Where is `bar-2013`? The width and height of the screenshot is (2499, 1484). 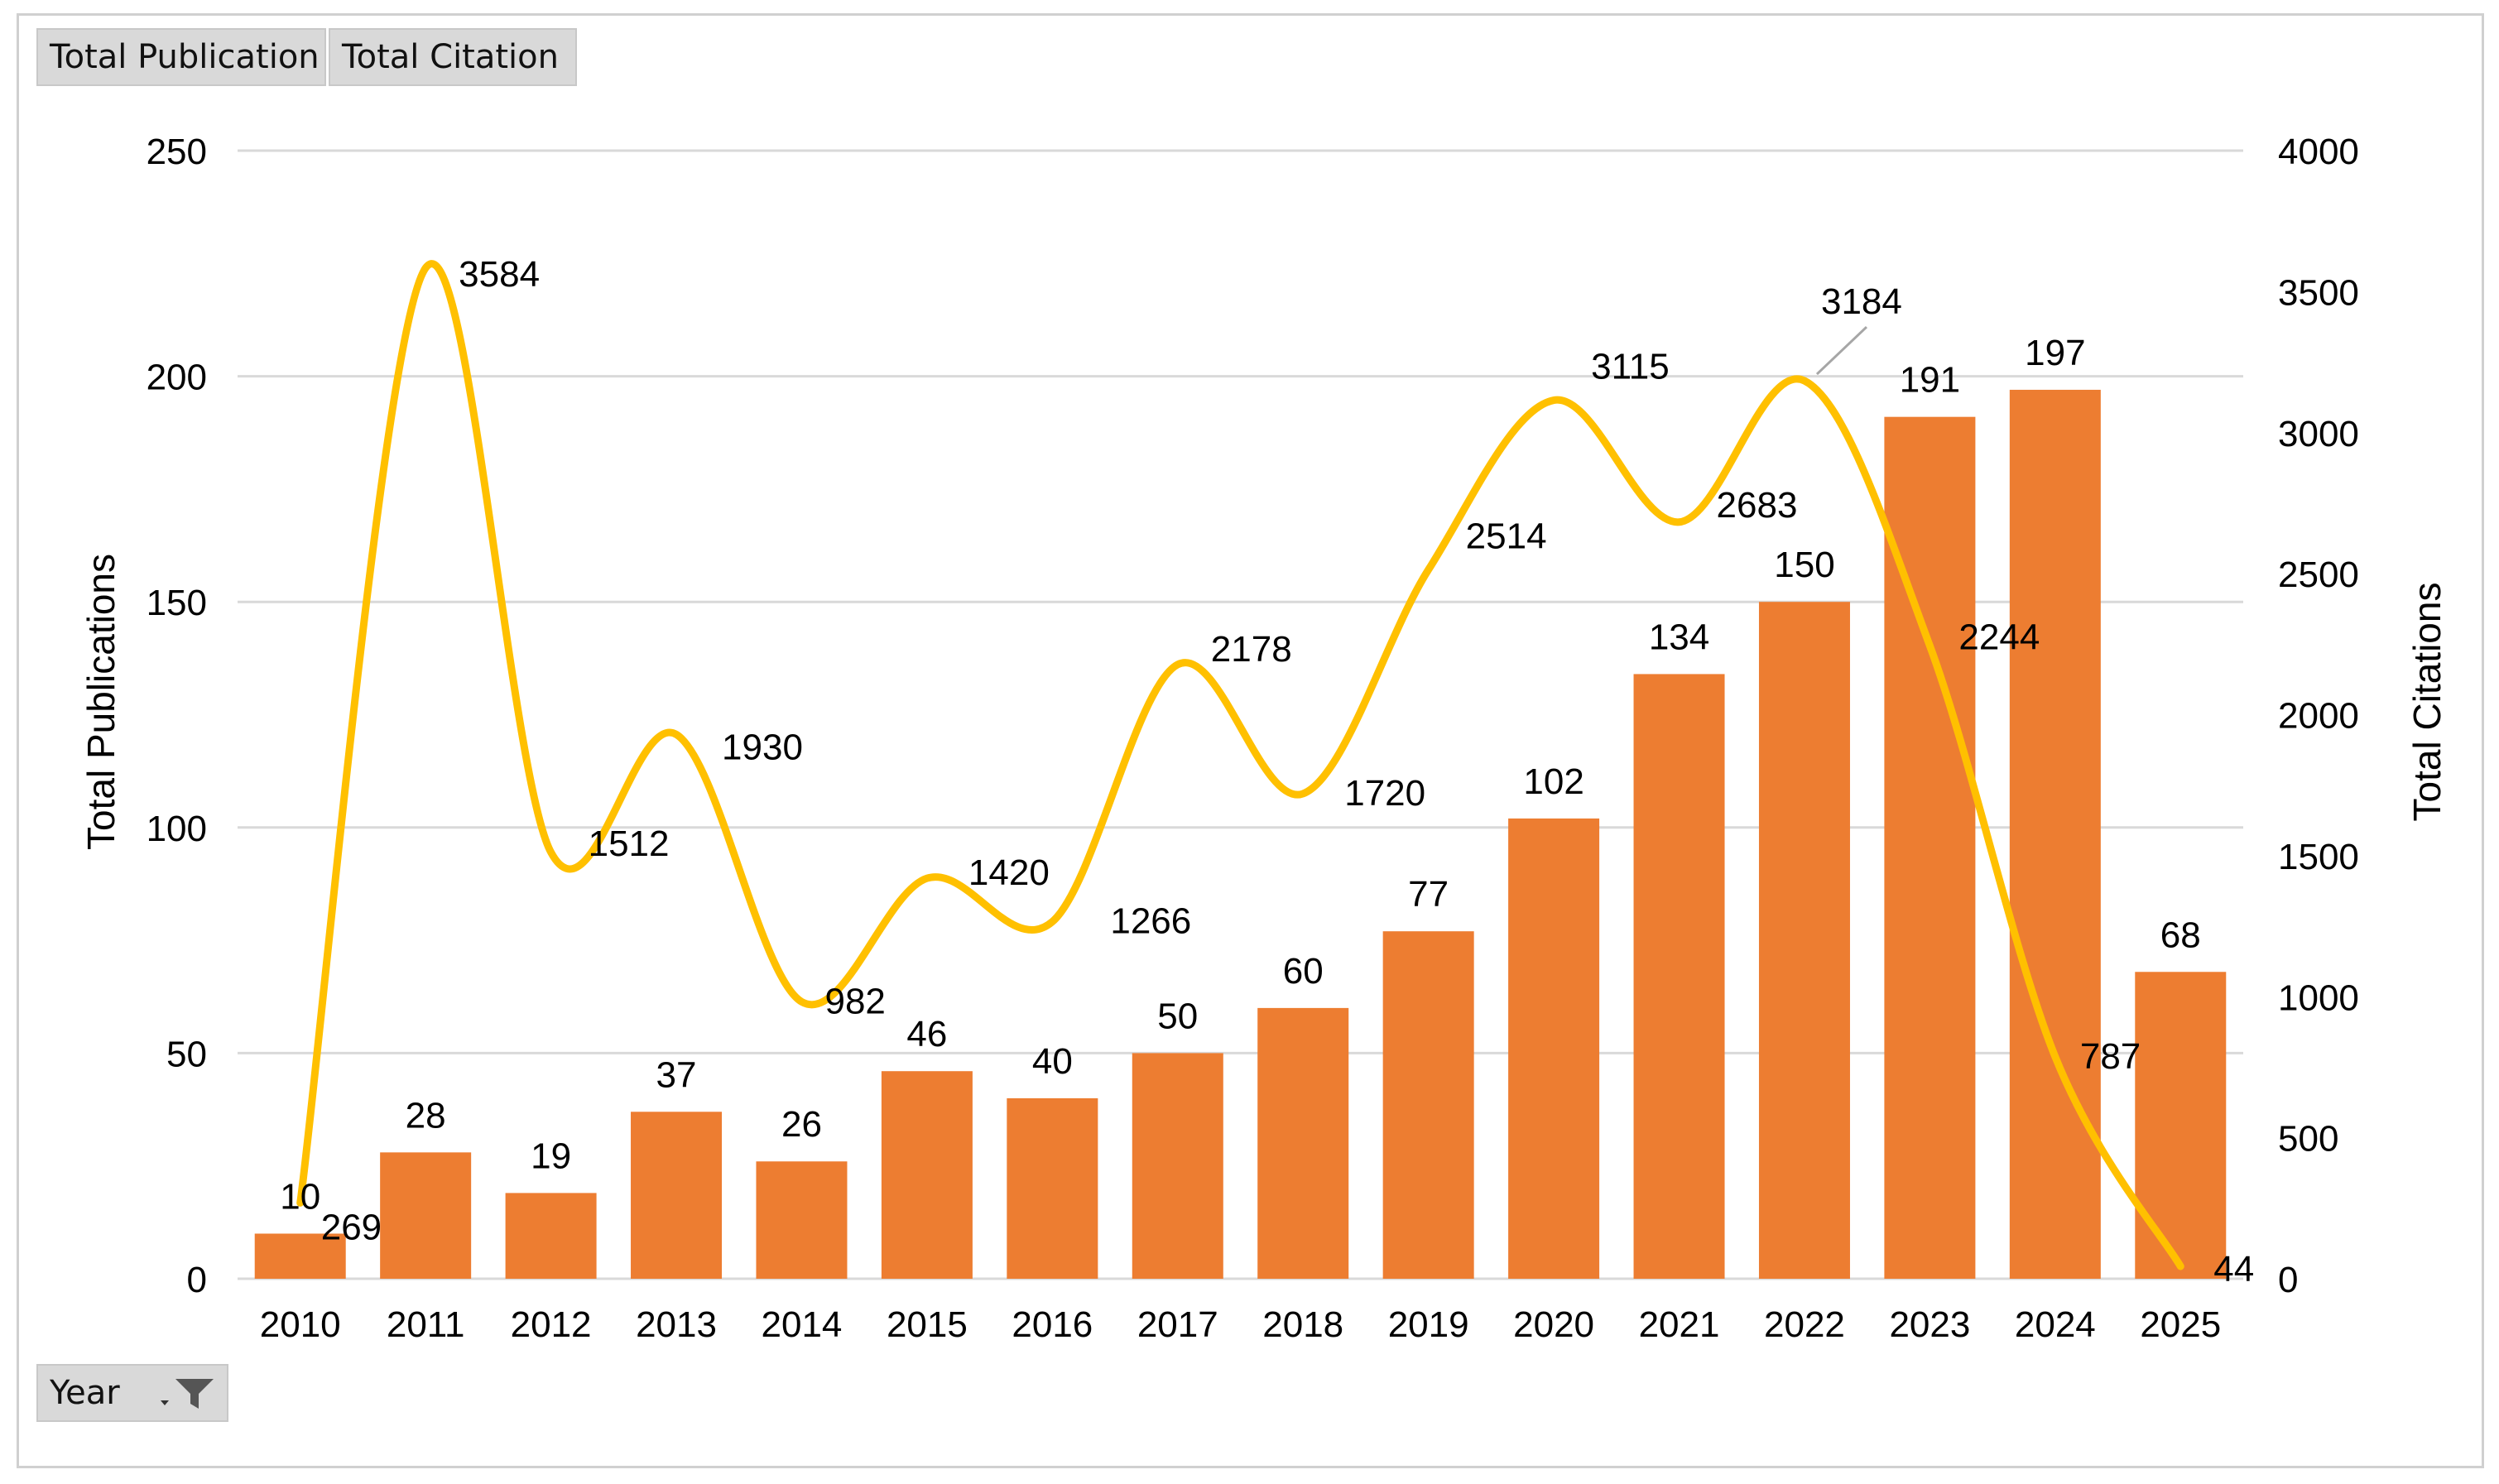 bar-2013 is located at coordinates (677, 1195).